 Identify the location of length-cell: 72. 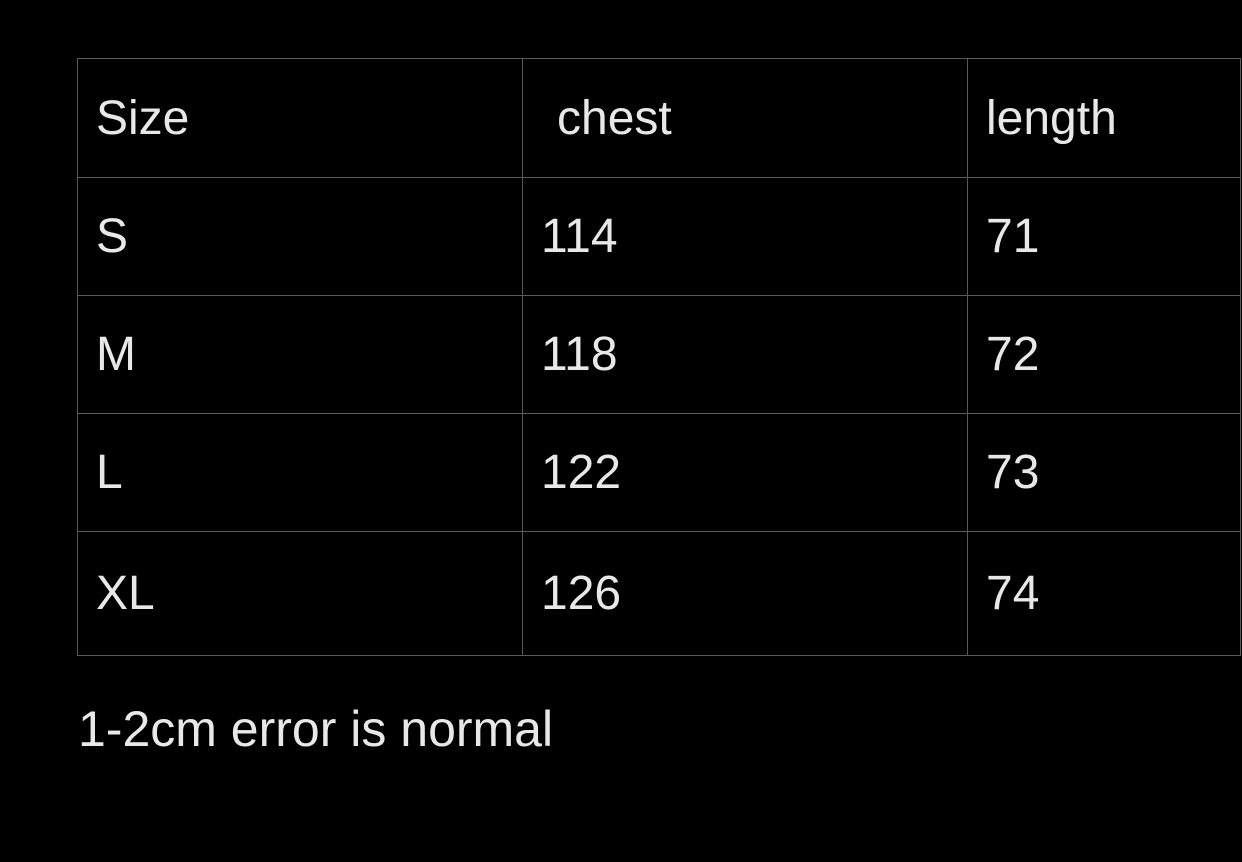
(1104, 354).